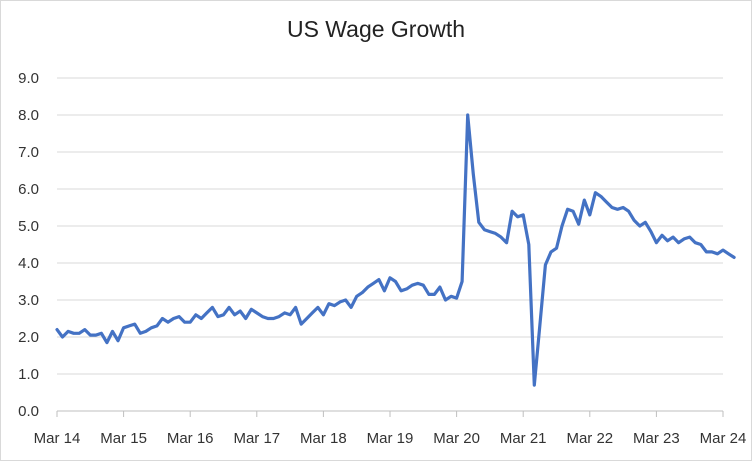  Describe the element at coordinates (256, 438) in the screenshot. I see `x-tick-label: Mar 17` at that location.